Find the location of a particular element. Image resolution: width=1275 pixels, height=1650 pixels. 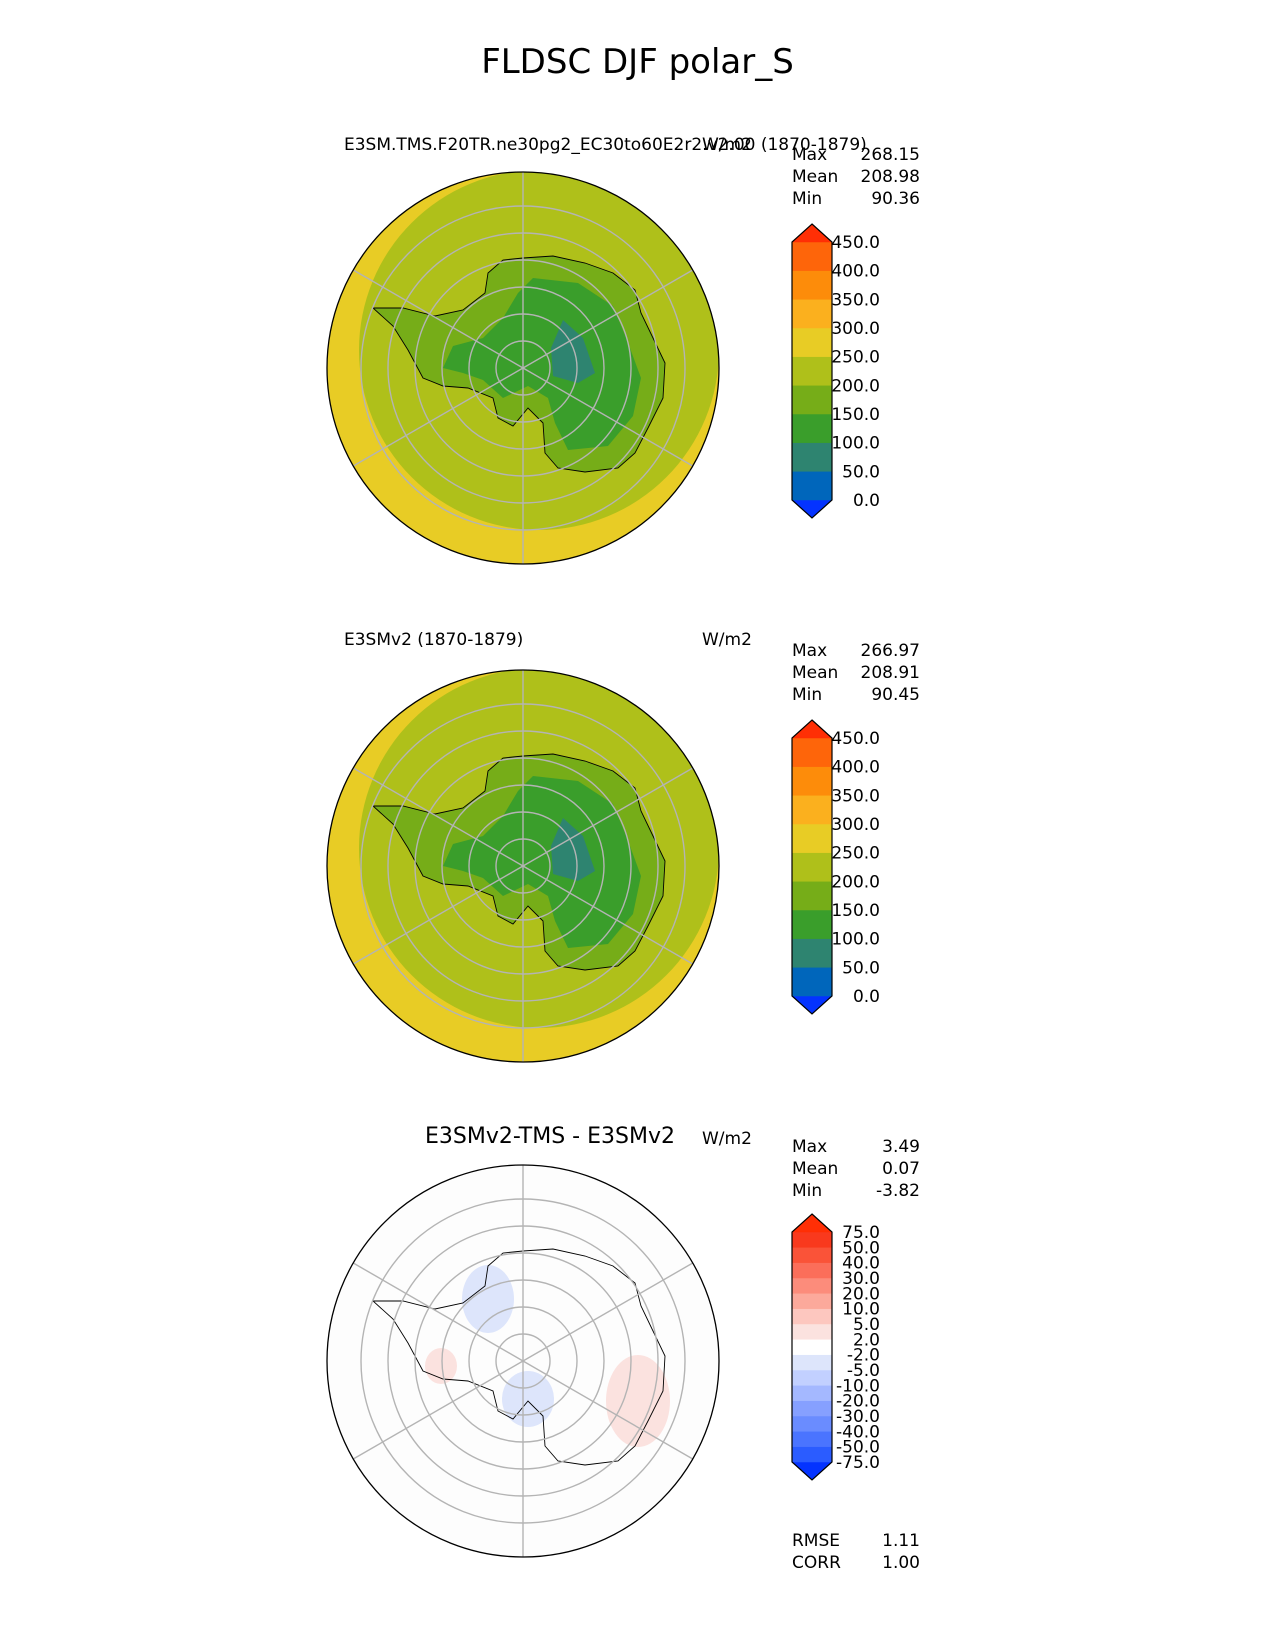

colorbar-tick-label: 250.0 is located at coordinates (855, 854).